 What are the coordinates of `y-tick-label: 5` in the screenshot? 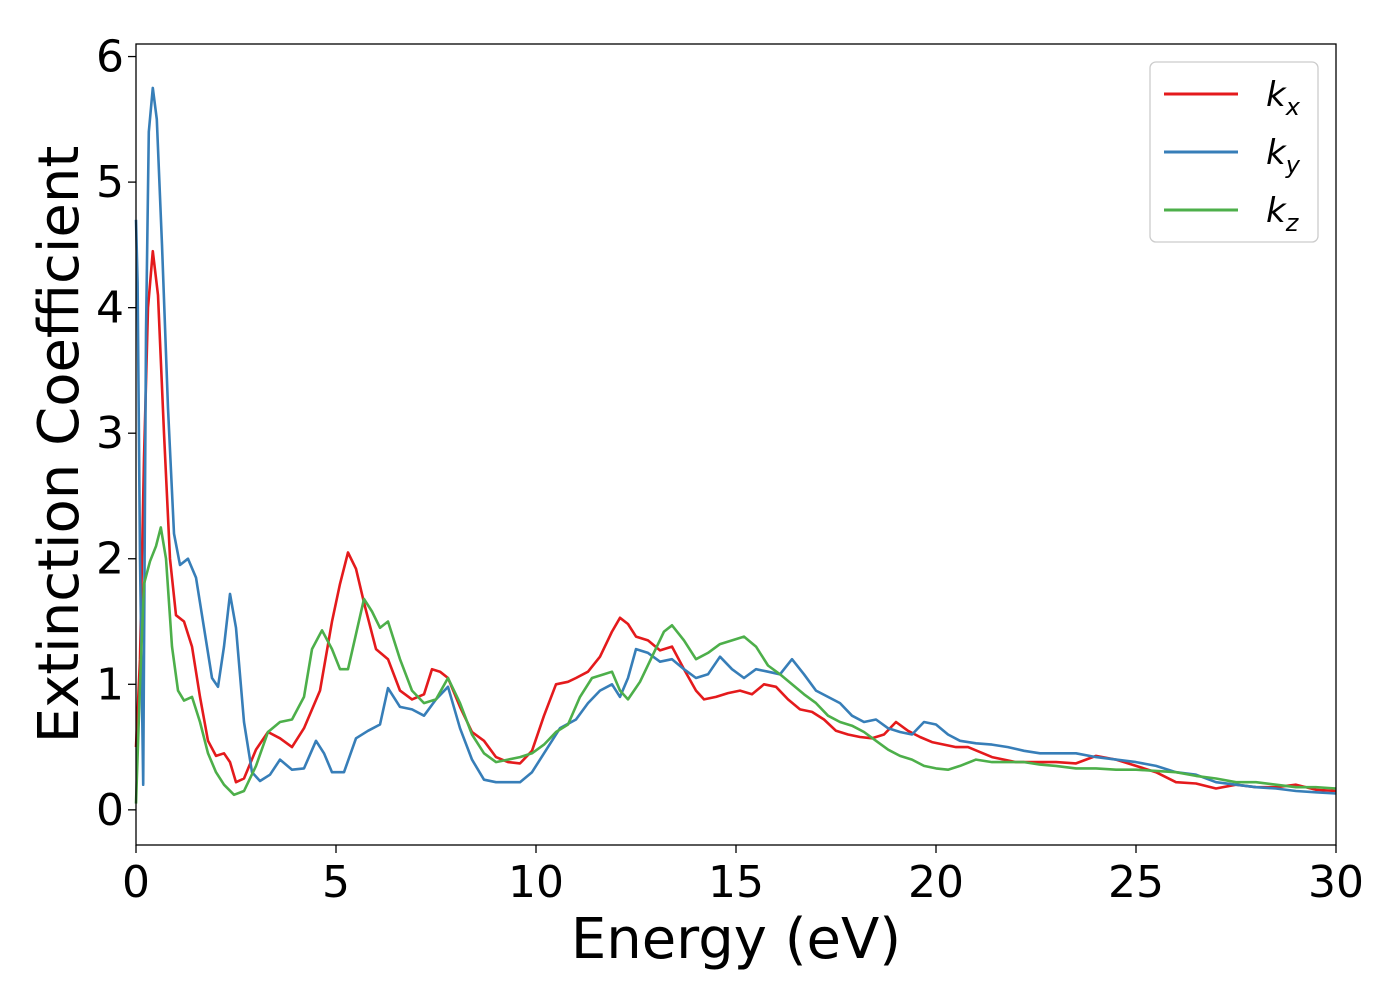 It's located at (110, 182).